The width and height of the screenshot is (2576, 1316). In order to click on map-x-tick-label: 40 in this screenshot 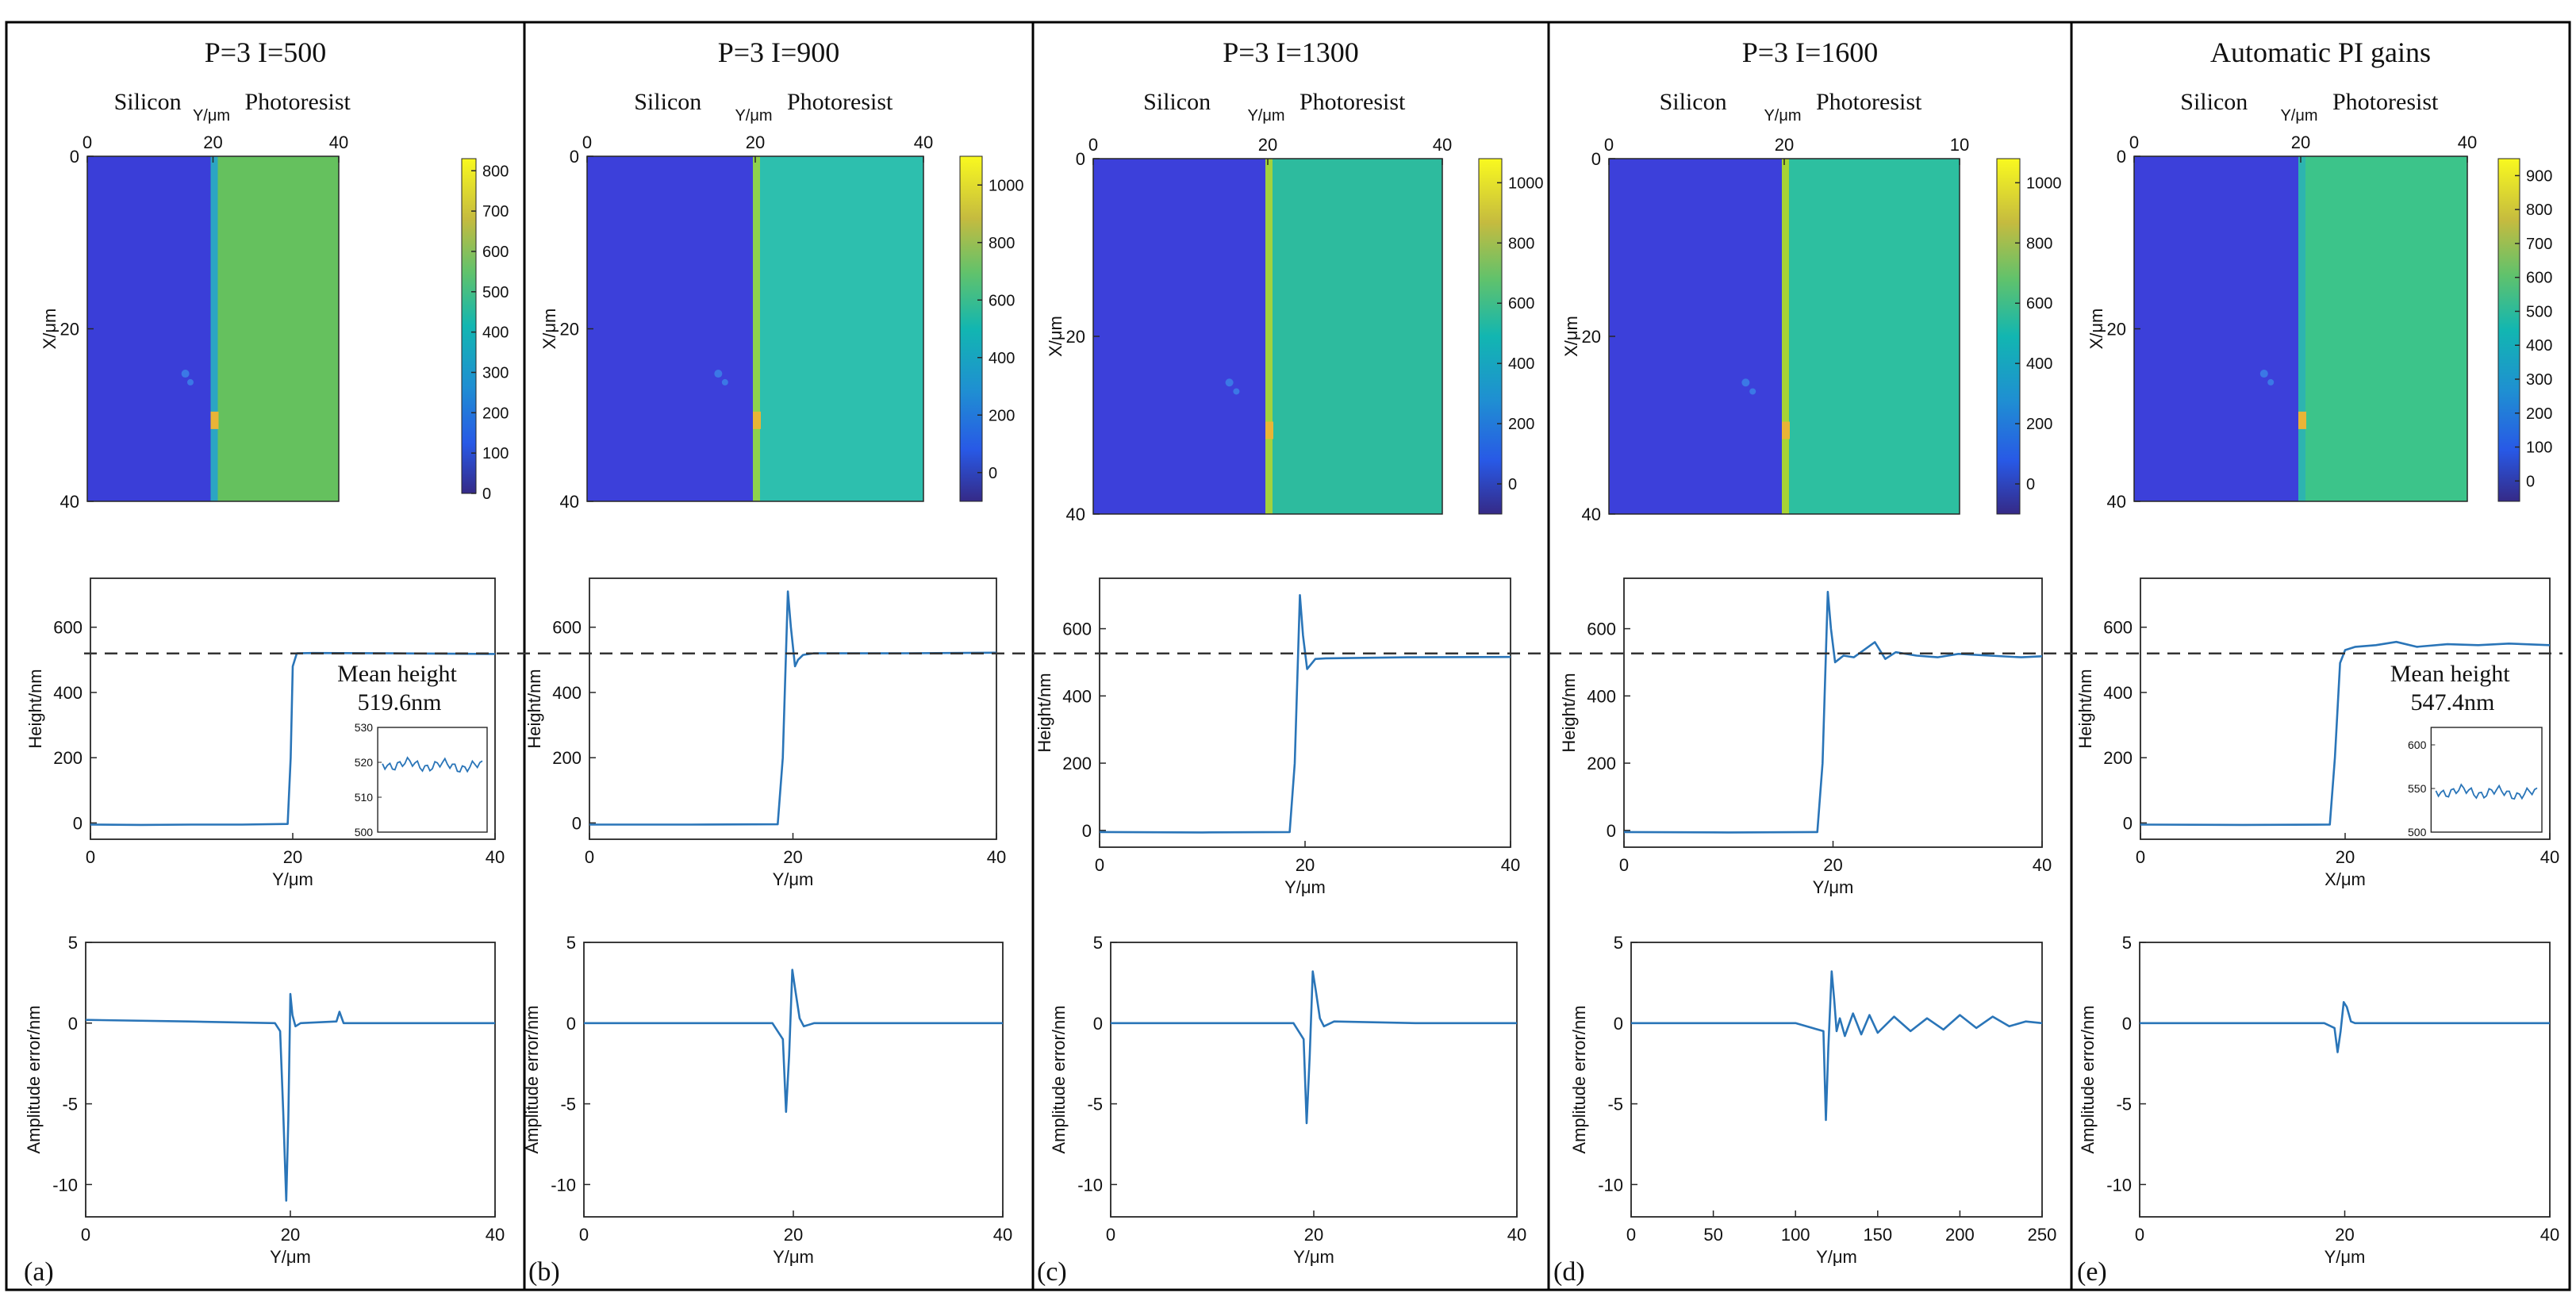, I will do `click(338, 142)`.